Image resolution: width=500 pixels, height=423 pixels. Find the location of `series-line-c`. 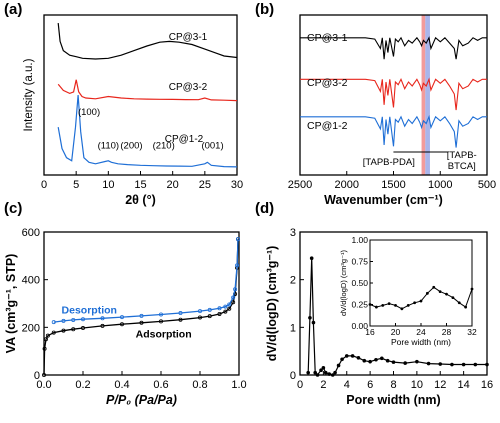

series-line-c is located at coordinates (141, 307).